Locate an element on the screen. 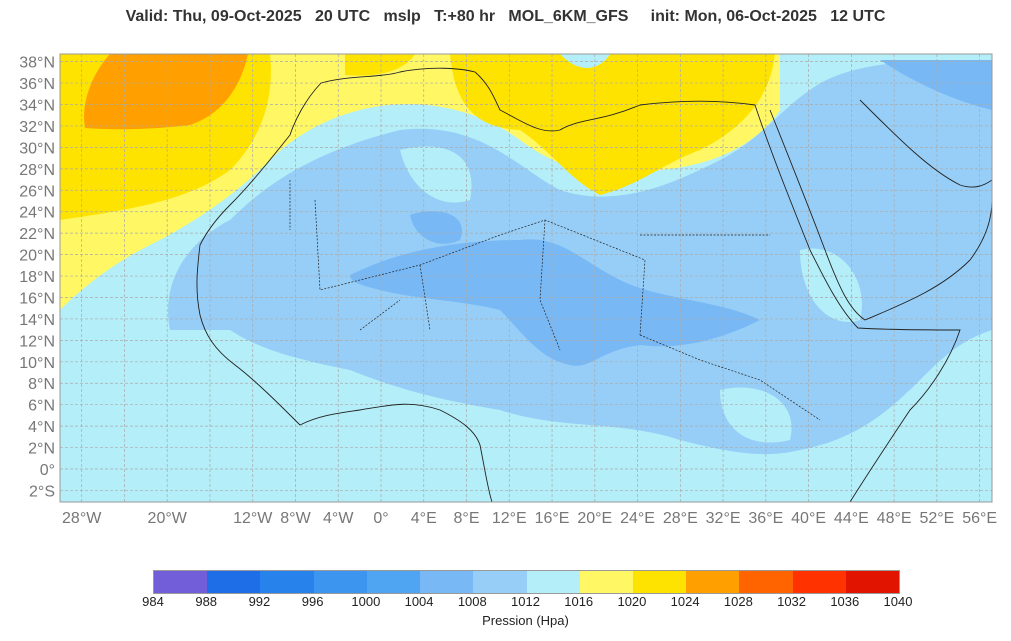  colorbar-label: 1000 is located at coordinates (366, 601).